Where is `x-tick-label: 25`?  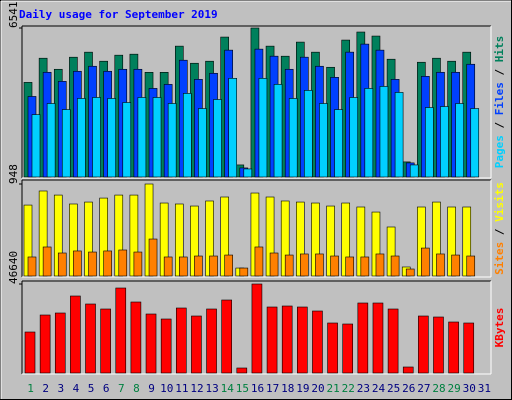
x-tick-label: 25 is located at coordinates (393, 388).